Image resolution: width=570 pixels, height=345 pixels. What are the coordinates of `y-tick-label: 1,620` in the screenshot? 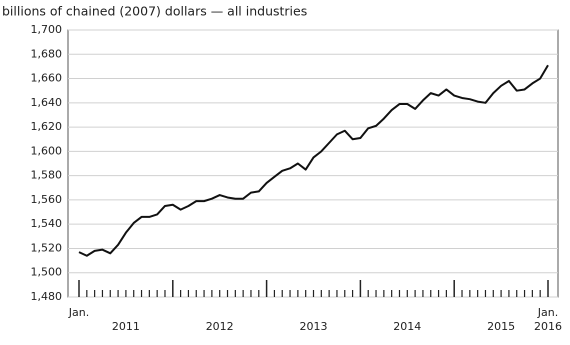 It's located at (47, 126).